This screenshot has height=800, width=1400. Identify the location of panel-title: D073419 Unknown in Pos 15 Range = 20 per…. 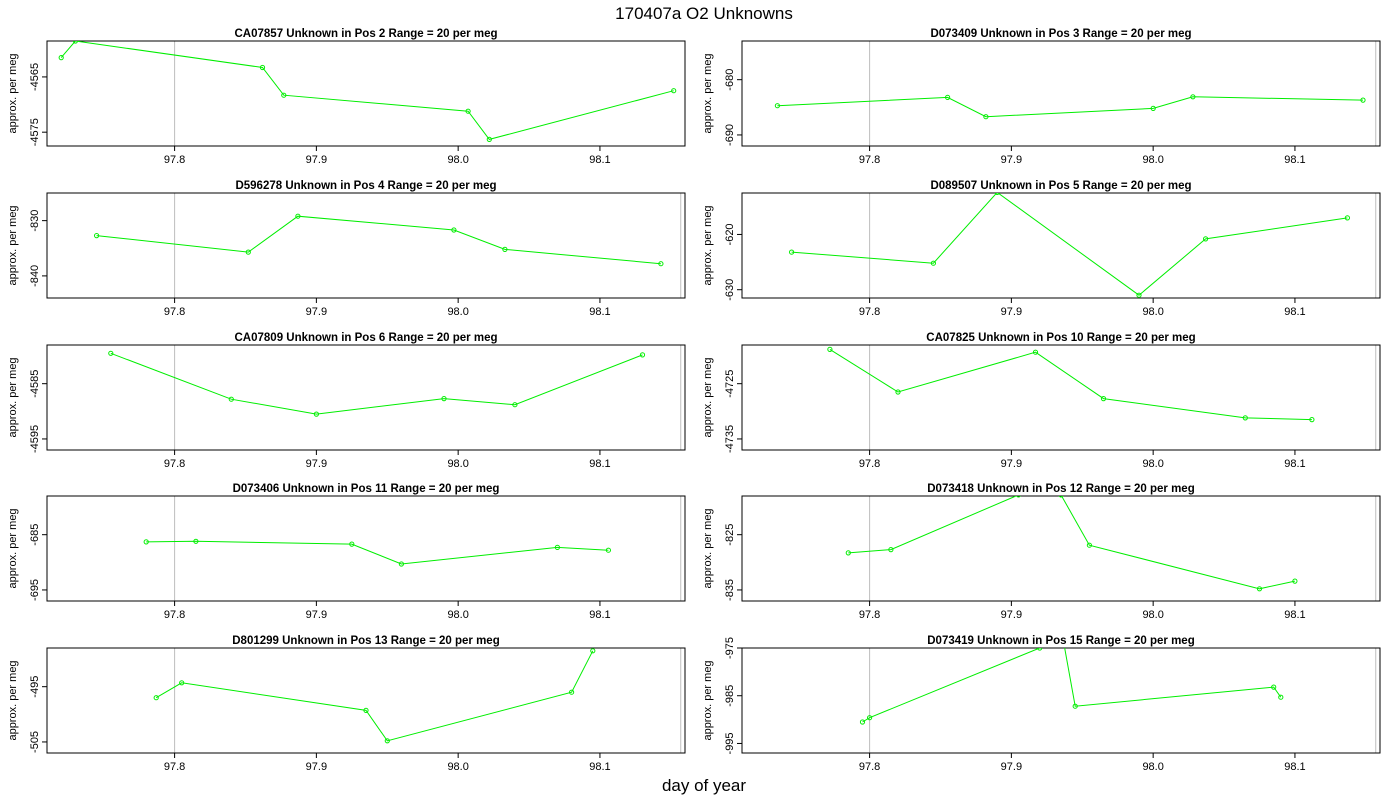
(1060, 641).